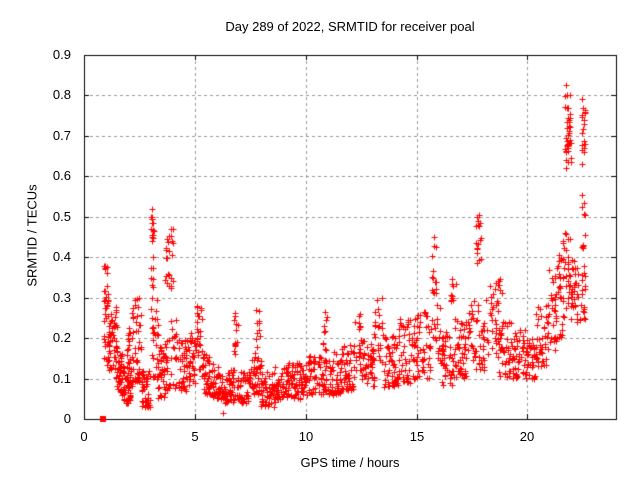 This screenshot has width=640, height=480. What do you see at coordinates (195, 436) in the screenshot?
I see `x-tick-label: 5` at bounding box center [195, 436].